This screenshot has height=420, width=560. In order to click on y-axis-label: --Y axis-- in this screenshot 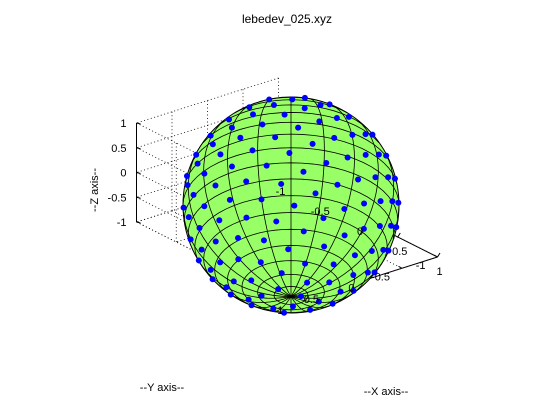, I will do `click(162, 388)`.